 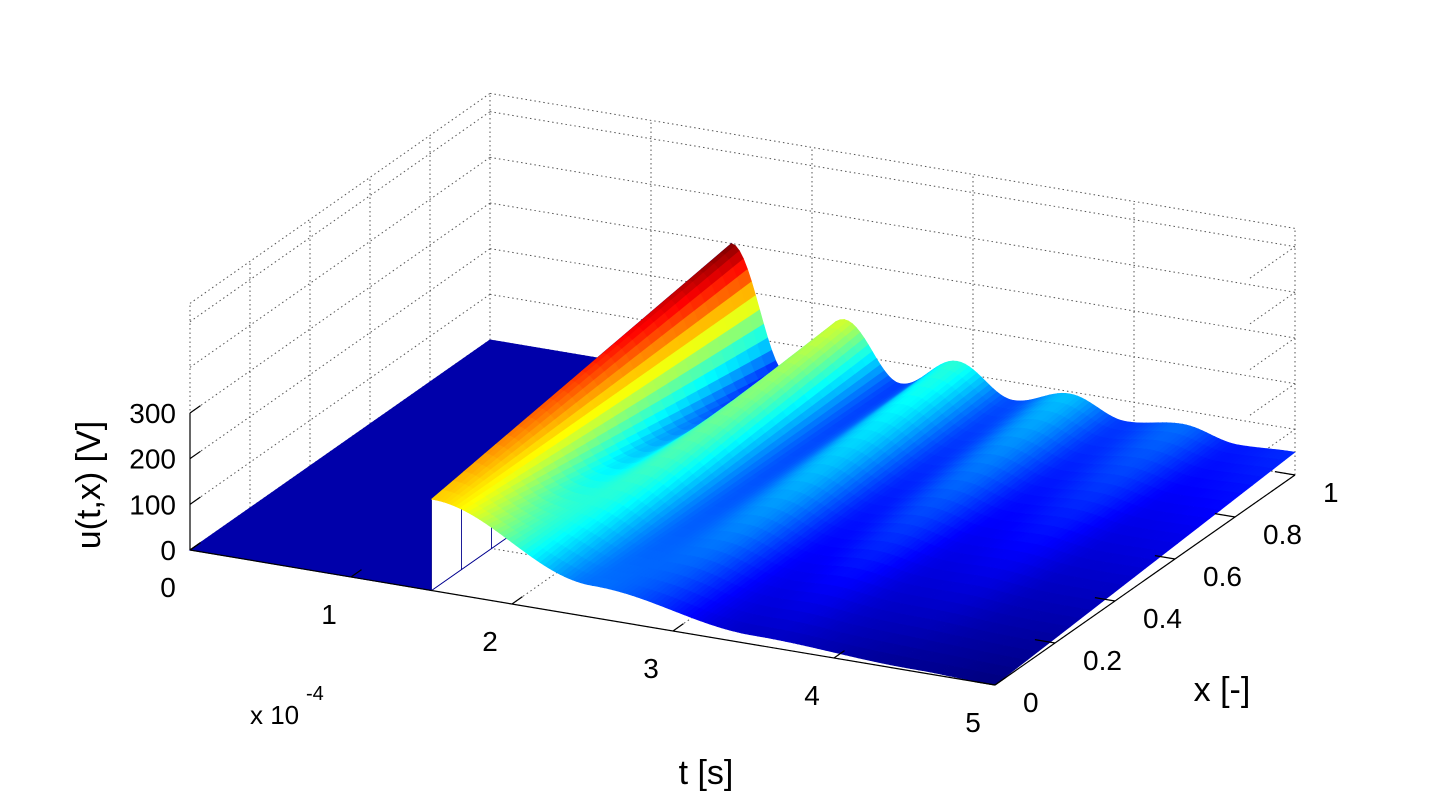 What do you see at coordinates (315, 694) in the screenshot?
I see `x-axis-exponent-power: -4` at bounding box center [315, 694].